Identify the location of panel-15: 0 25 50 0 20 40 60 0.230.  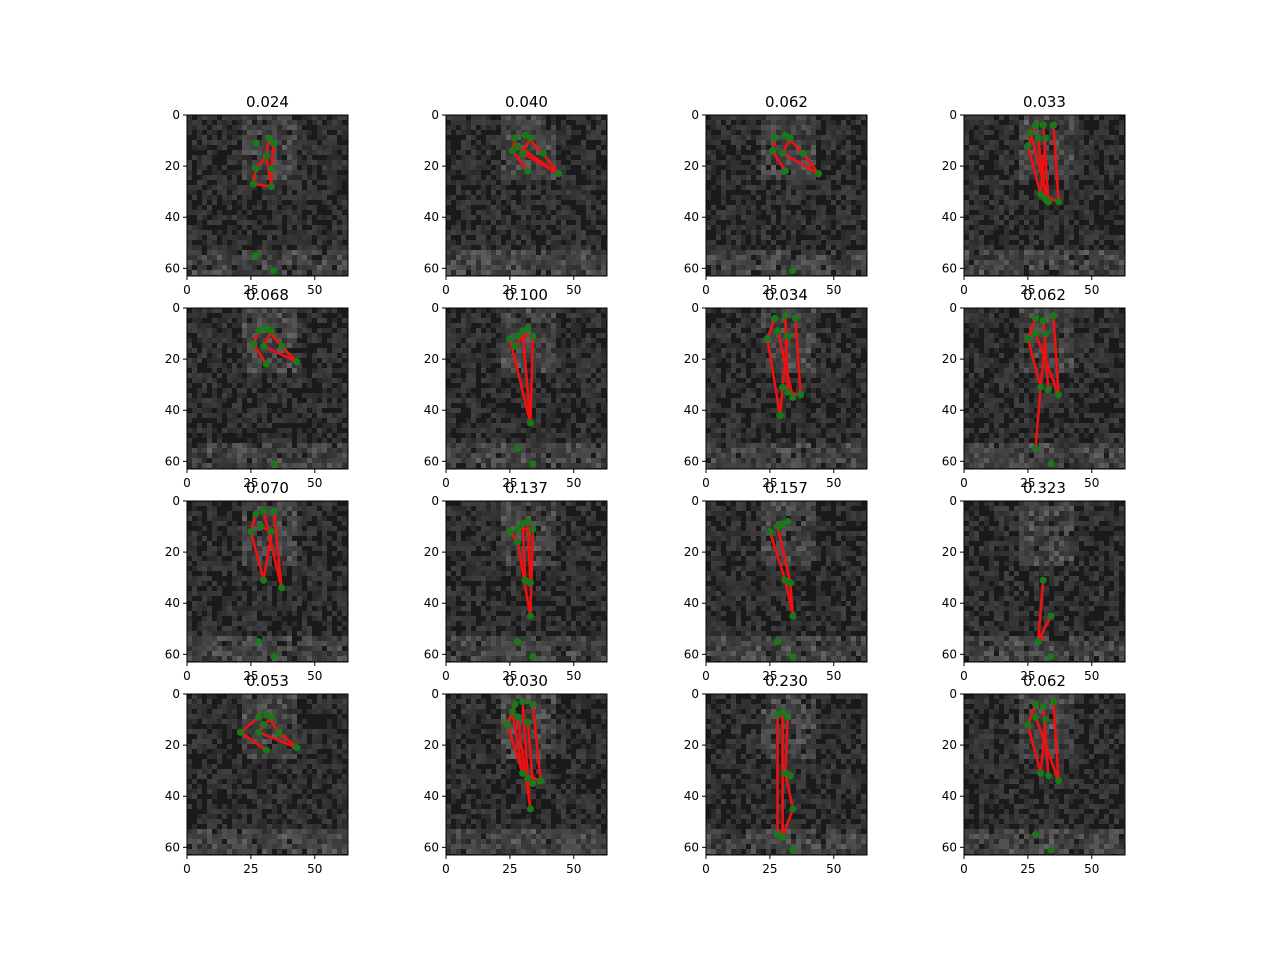
(776, 774).